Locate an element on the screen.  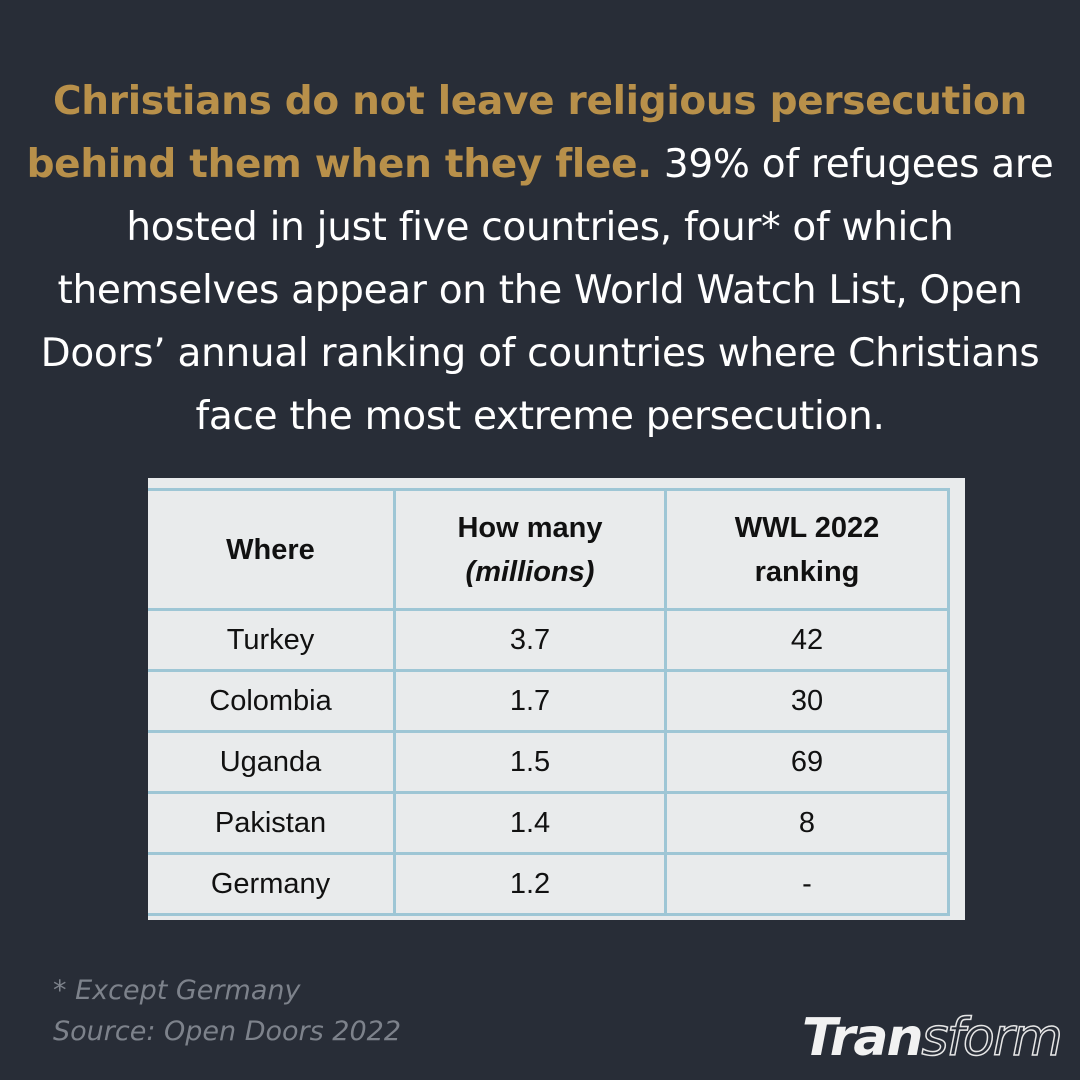
table-row: Colombia 1.7 30 is located at coordinates (549, 701).